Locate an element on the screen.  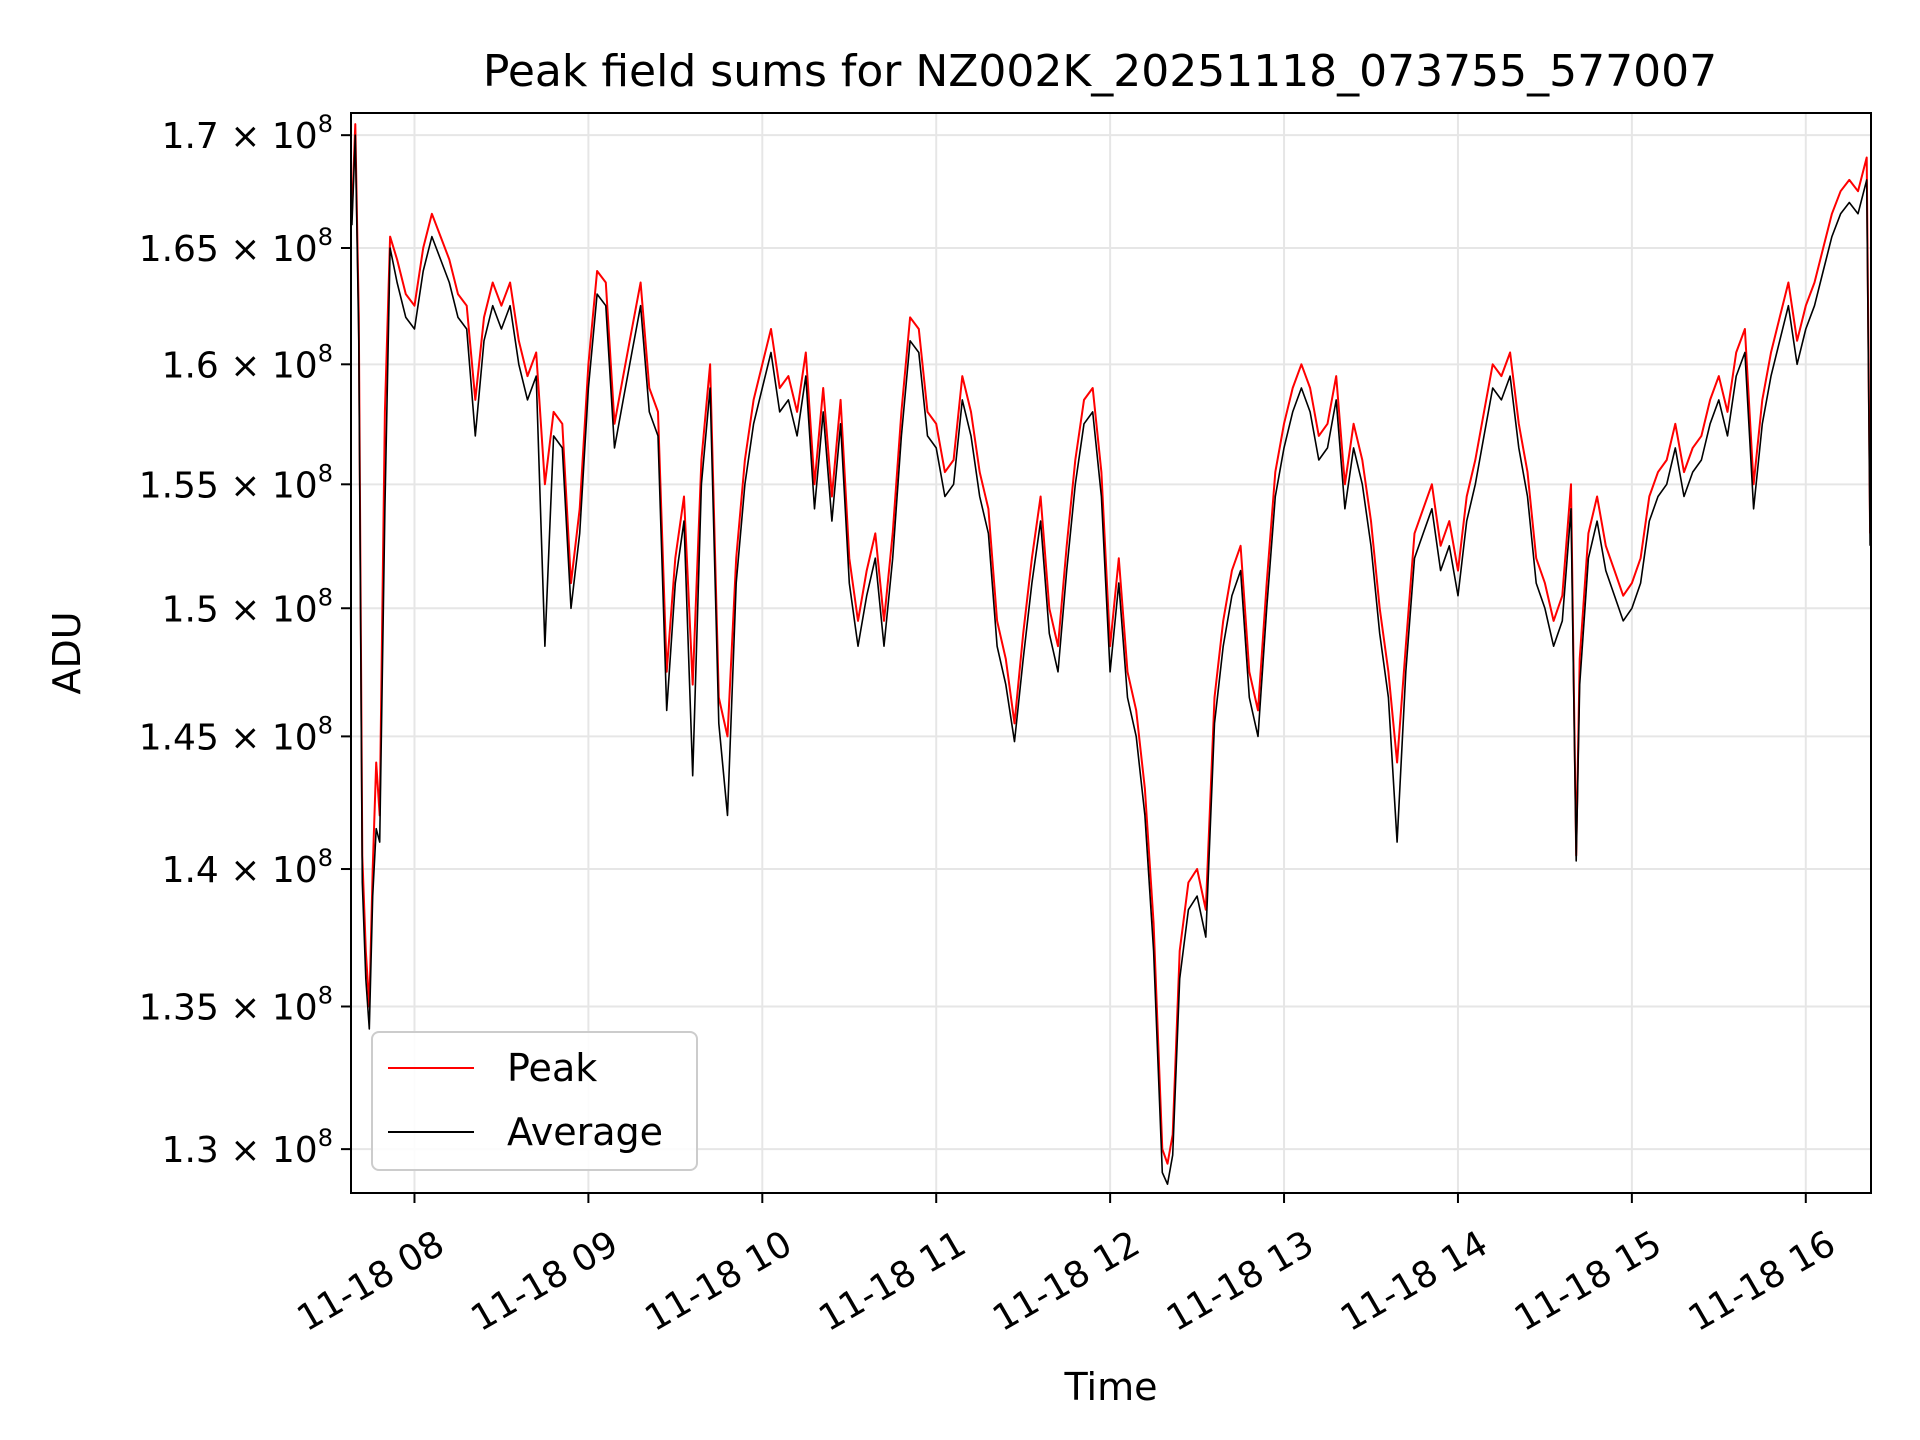
legend-box is located at coordinates (534, 1101).